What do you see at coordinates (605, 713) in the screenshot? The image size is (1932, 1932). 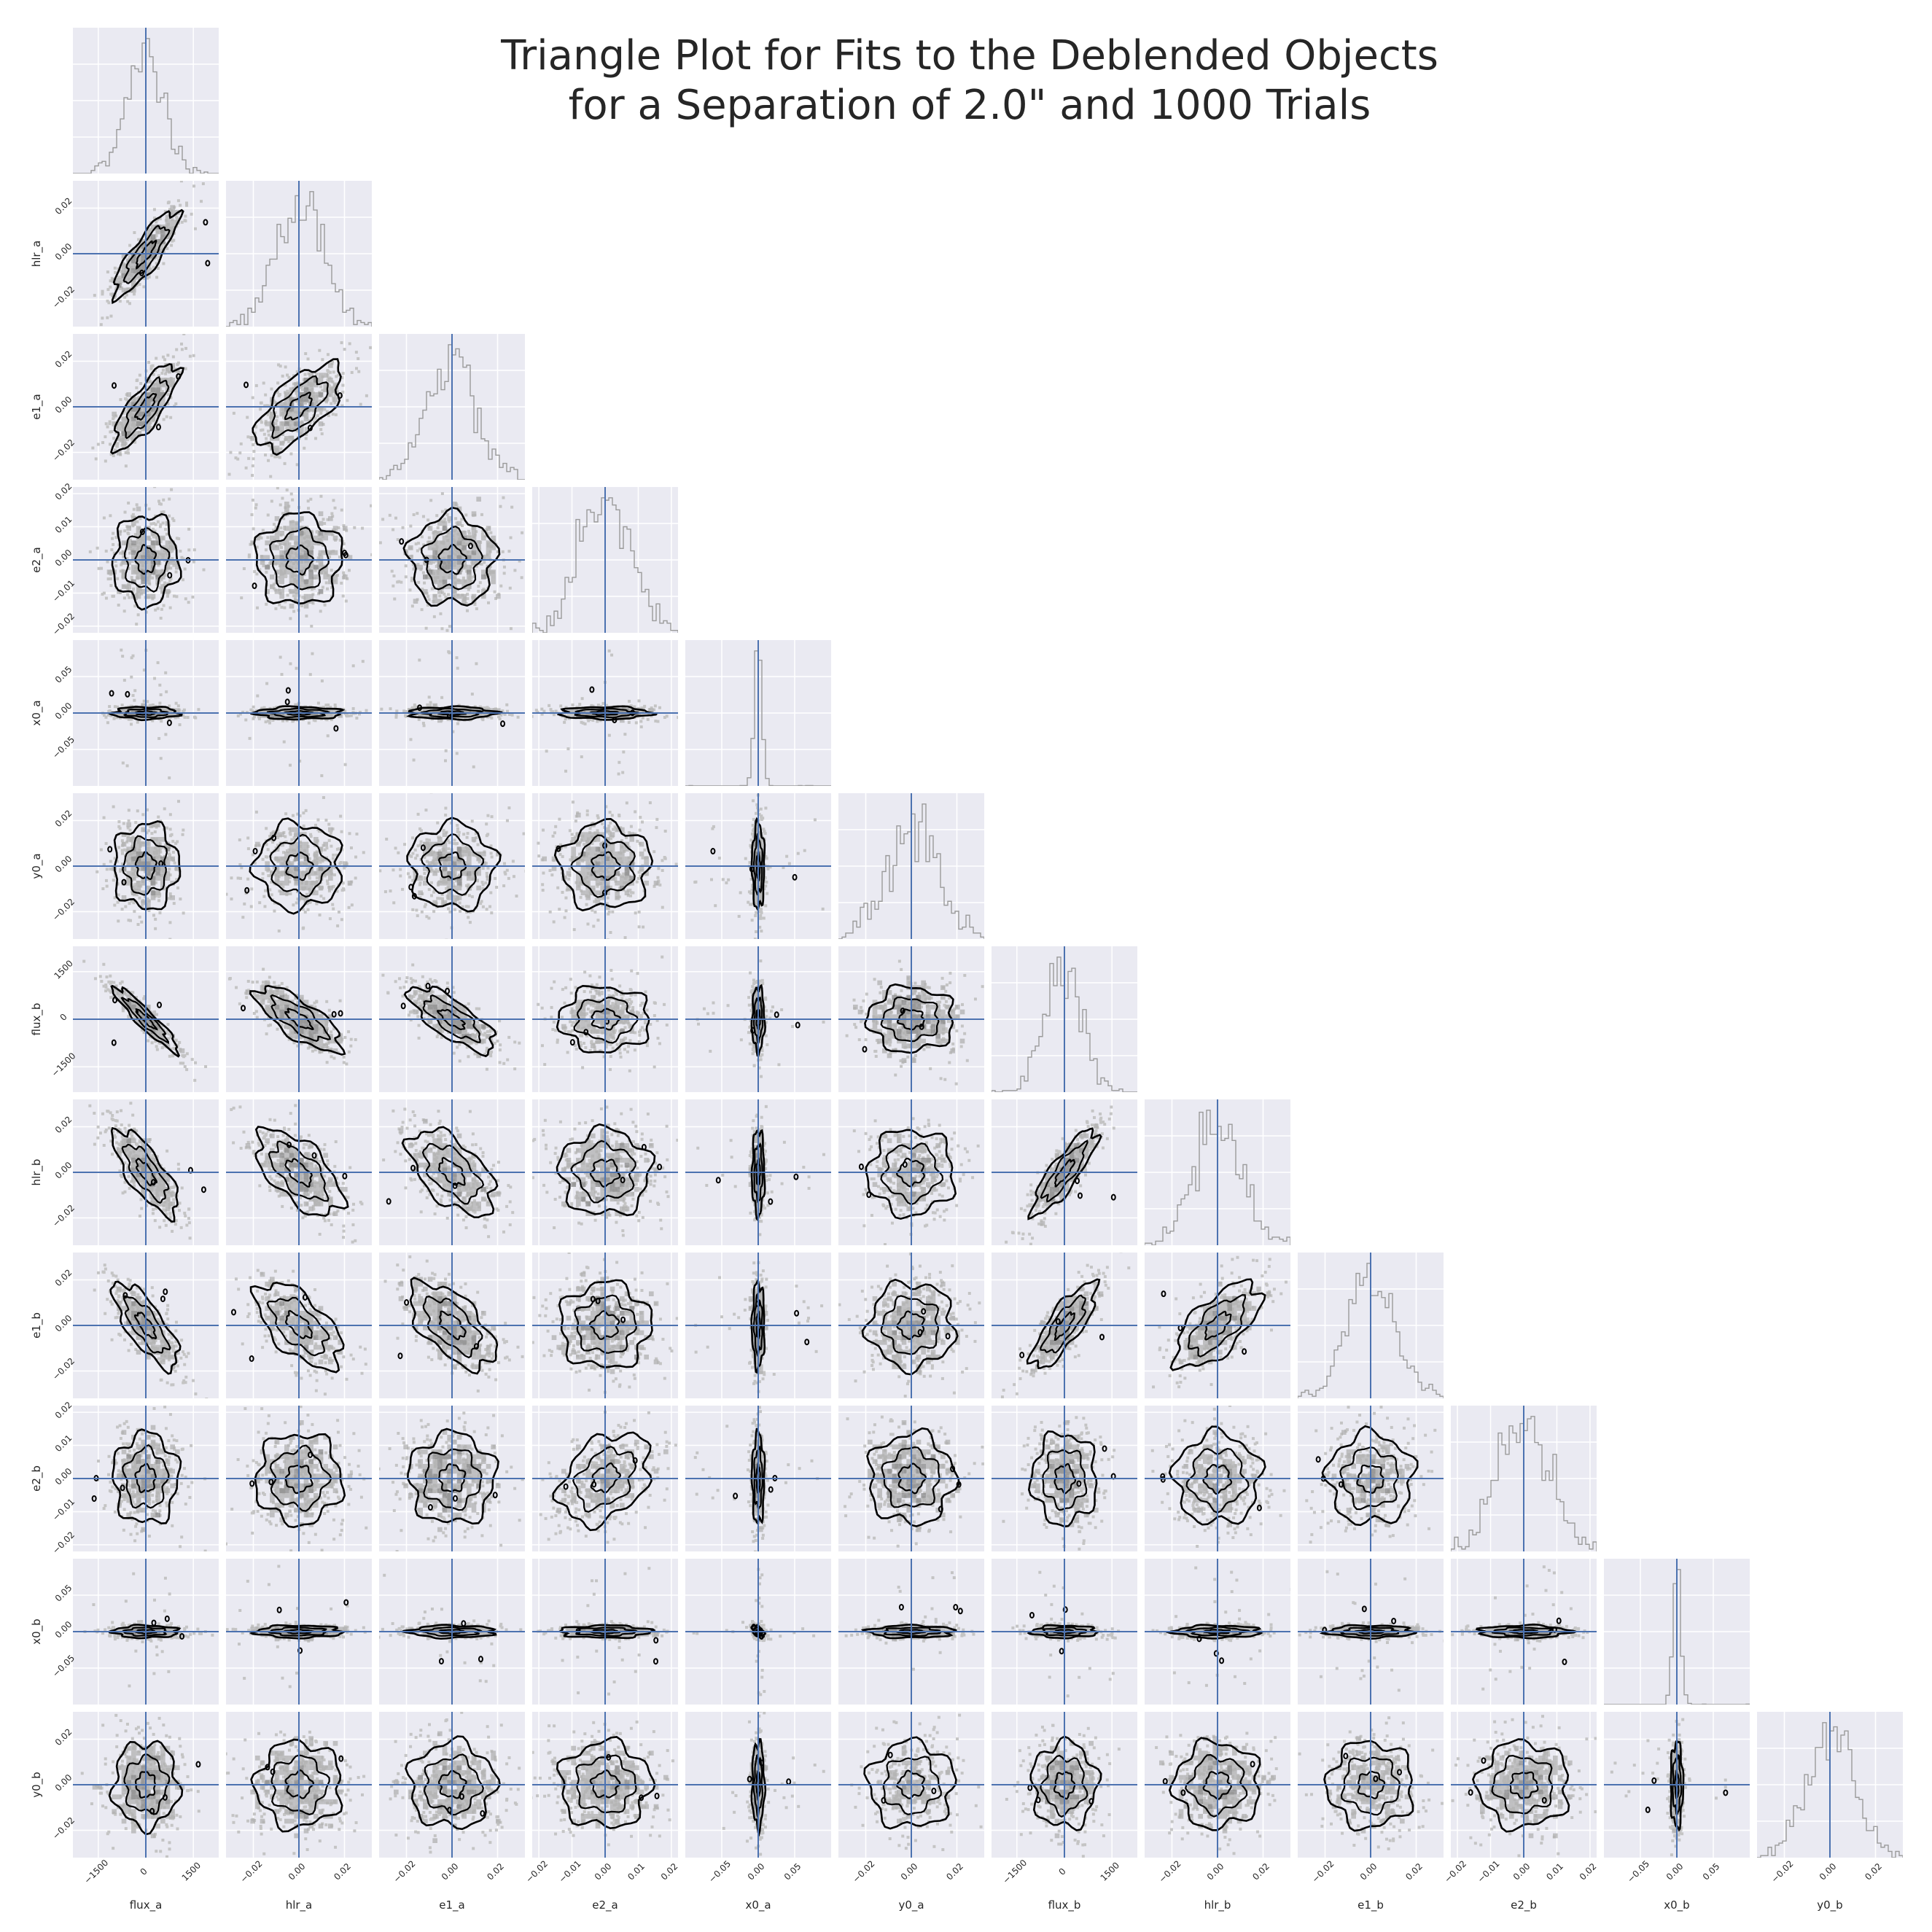 I see `panel-e2_a-vs-x0_a` at bounding box center [605, 713].